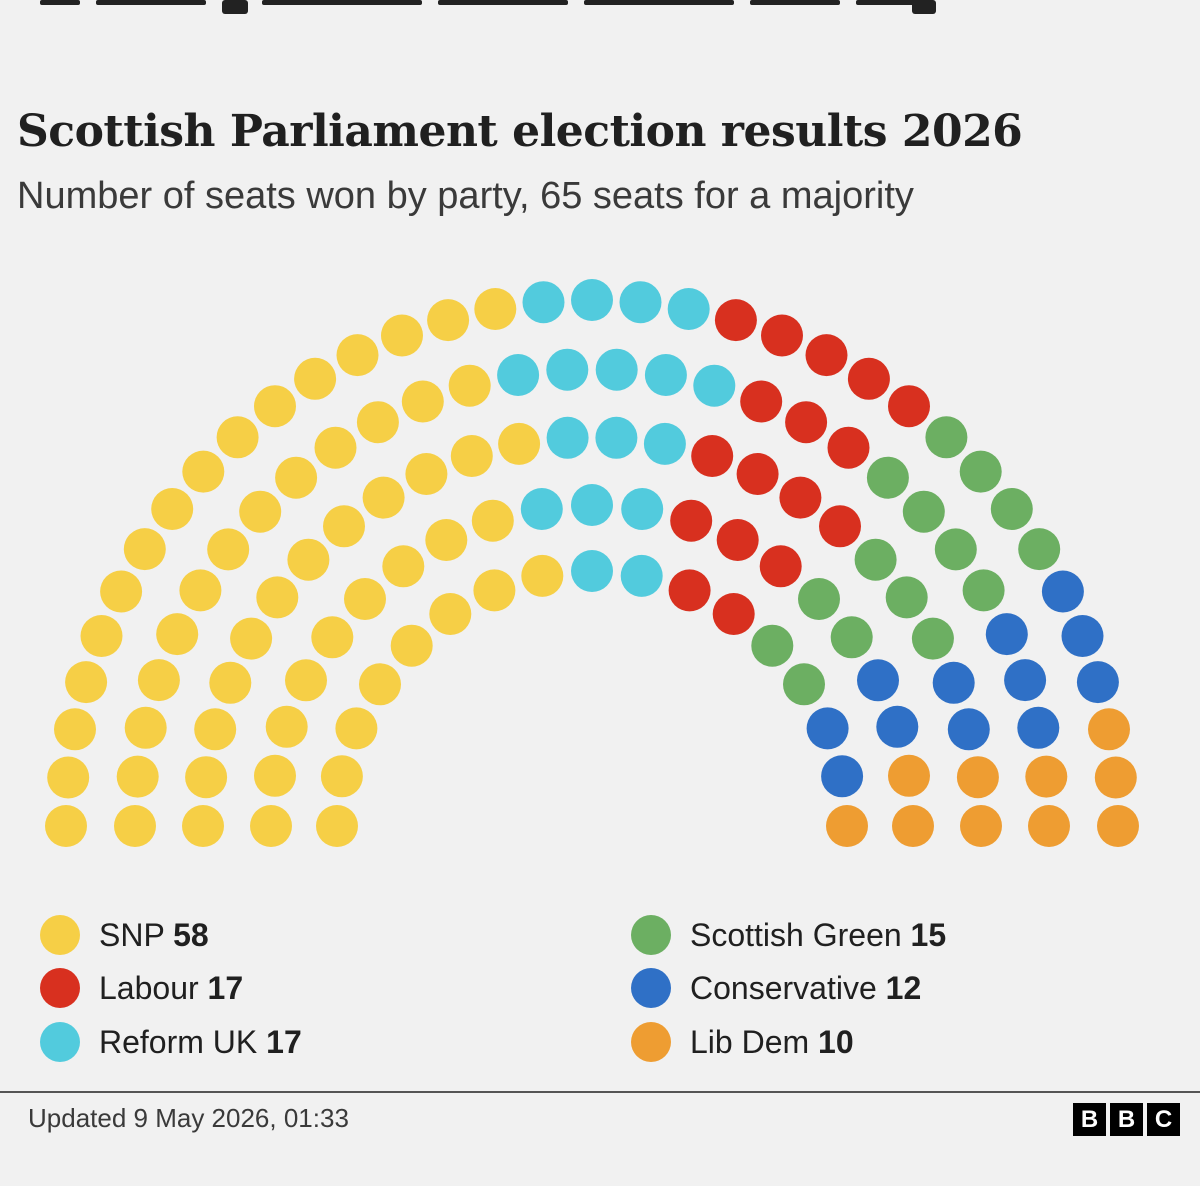  Describe the element at coordinates (188, 1118) in the screenshot. I see `updated-timestamp: Updated 9 May 2026, 01:33` at that location.